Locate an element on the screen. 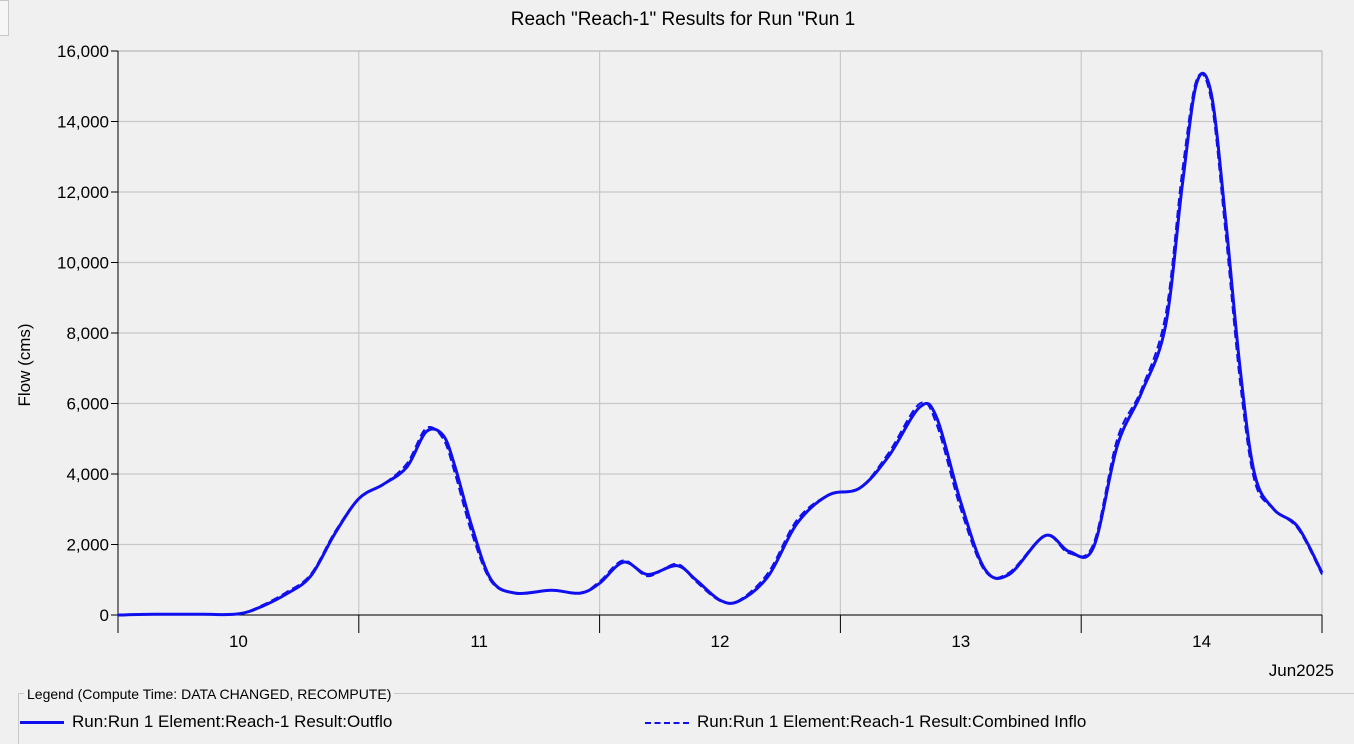 The width and height of the screenshot is (1354, 744). y-axis-label: Flow (cms) is located at coordinates (24, 364).